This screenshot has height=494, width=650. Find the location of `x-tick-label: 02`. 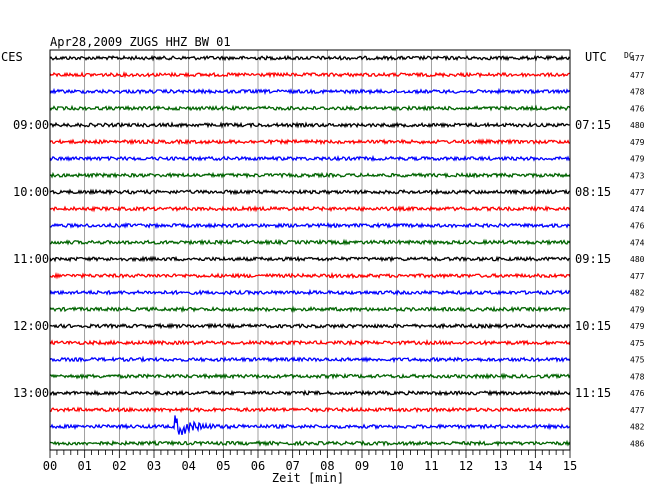

x-tick-label: 02 is located at coordinates (119, 466).